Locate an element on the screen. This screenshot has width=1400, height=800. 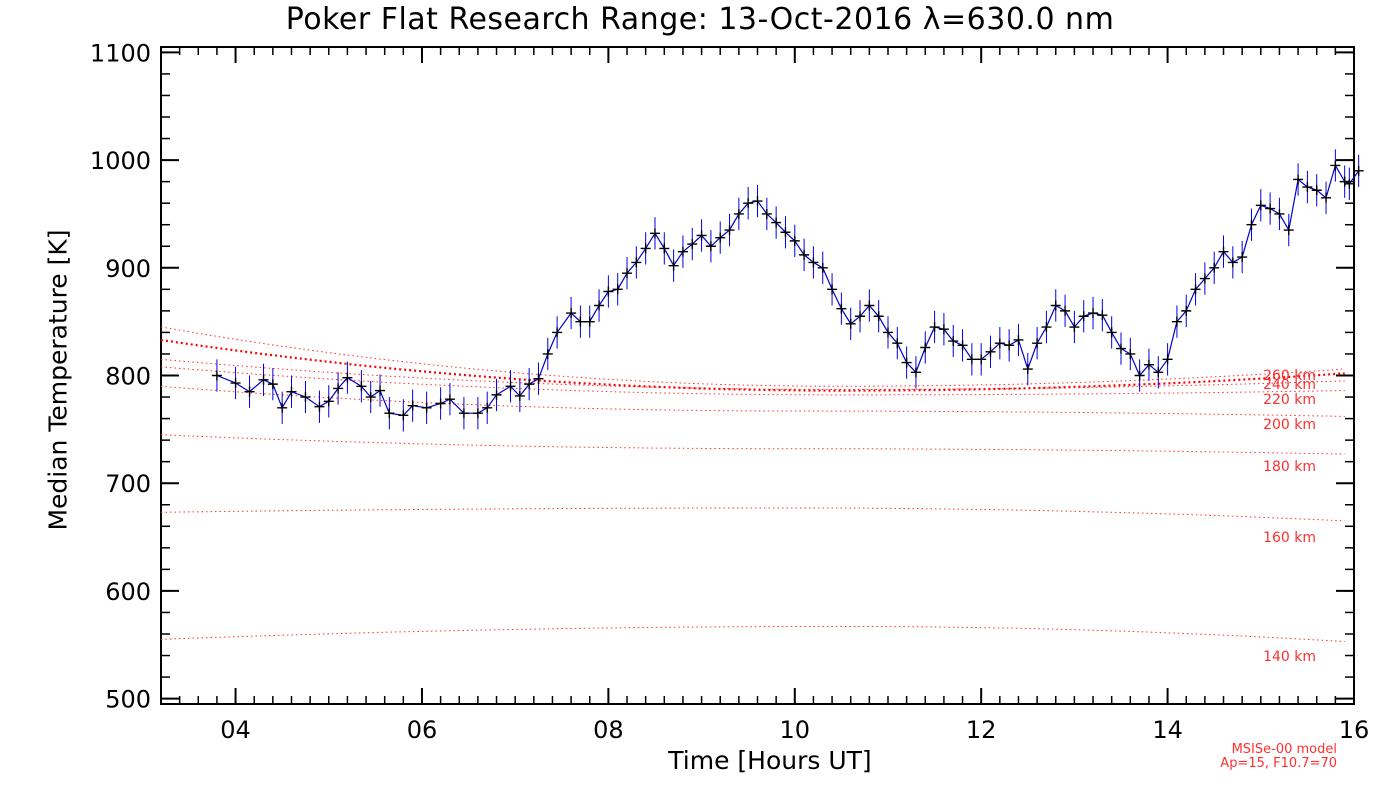
model-note-name: MSISe-00 model is located at coordinates (1284, 749).